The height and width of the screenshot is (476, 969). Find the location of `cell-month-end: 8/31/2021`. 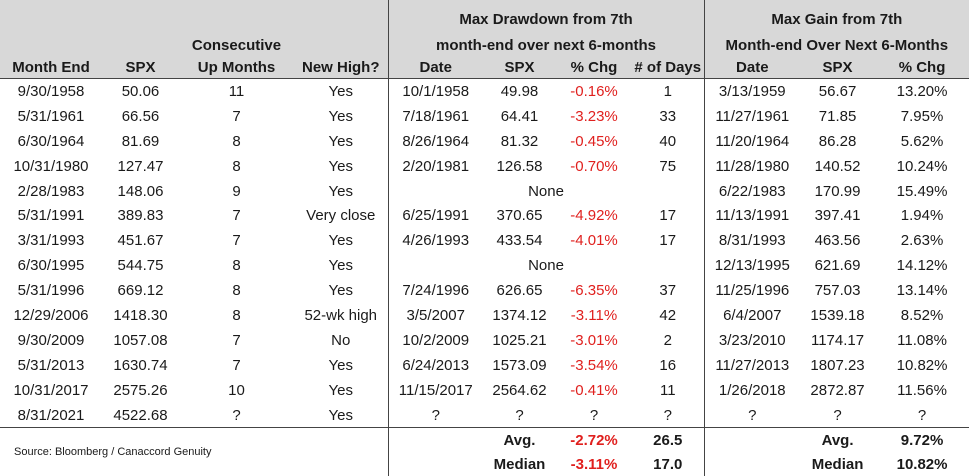

cell-month-end: 8/31/2021 is located at coordinates (51, 415).